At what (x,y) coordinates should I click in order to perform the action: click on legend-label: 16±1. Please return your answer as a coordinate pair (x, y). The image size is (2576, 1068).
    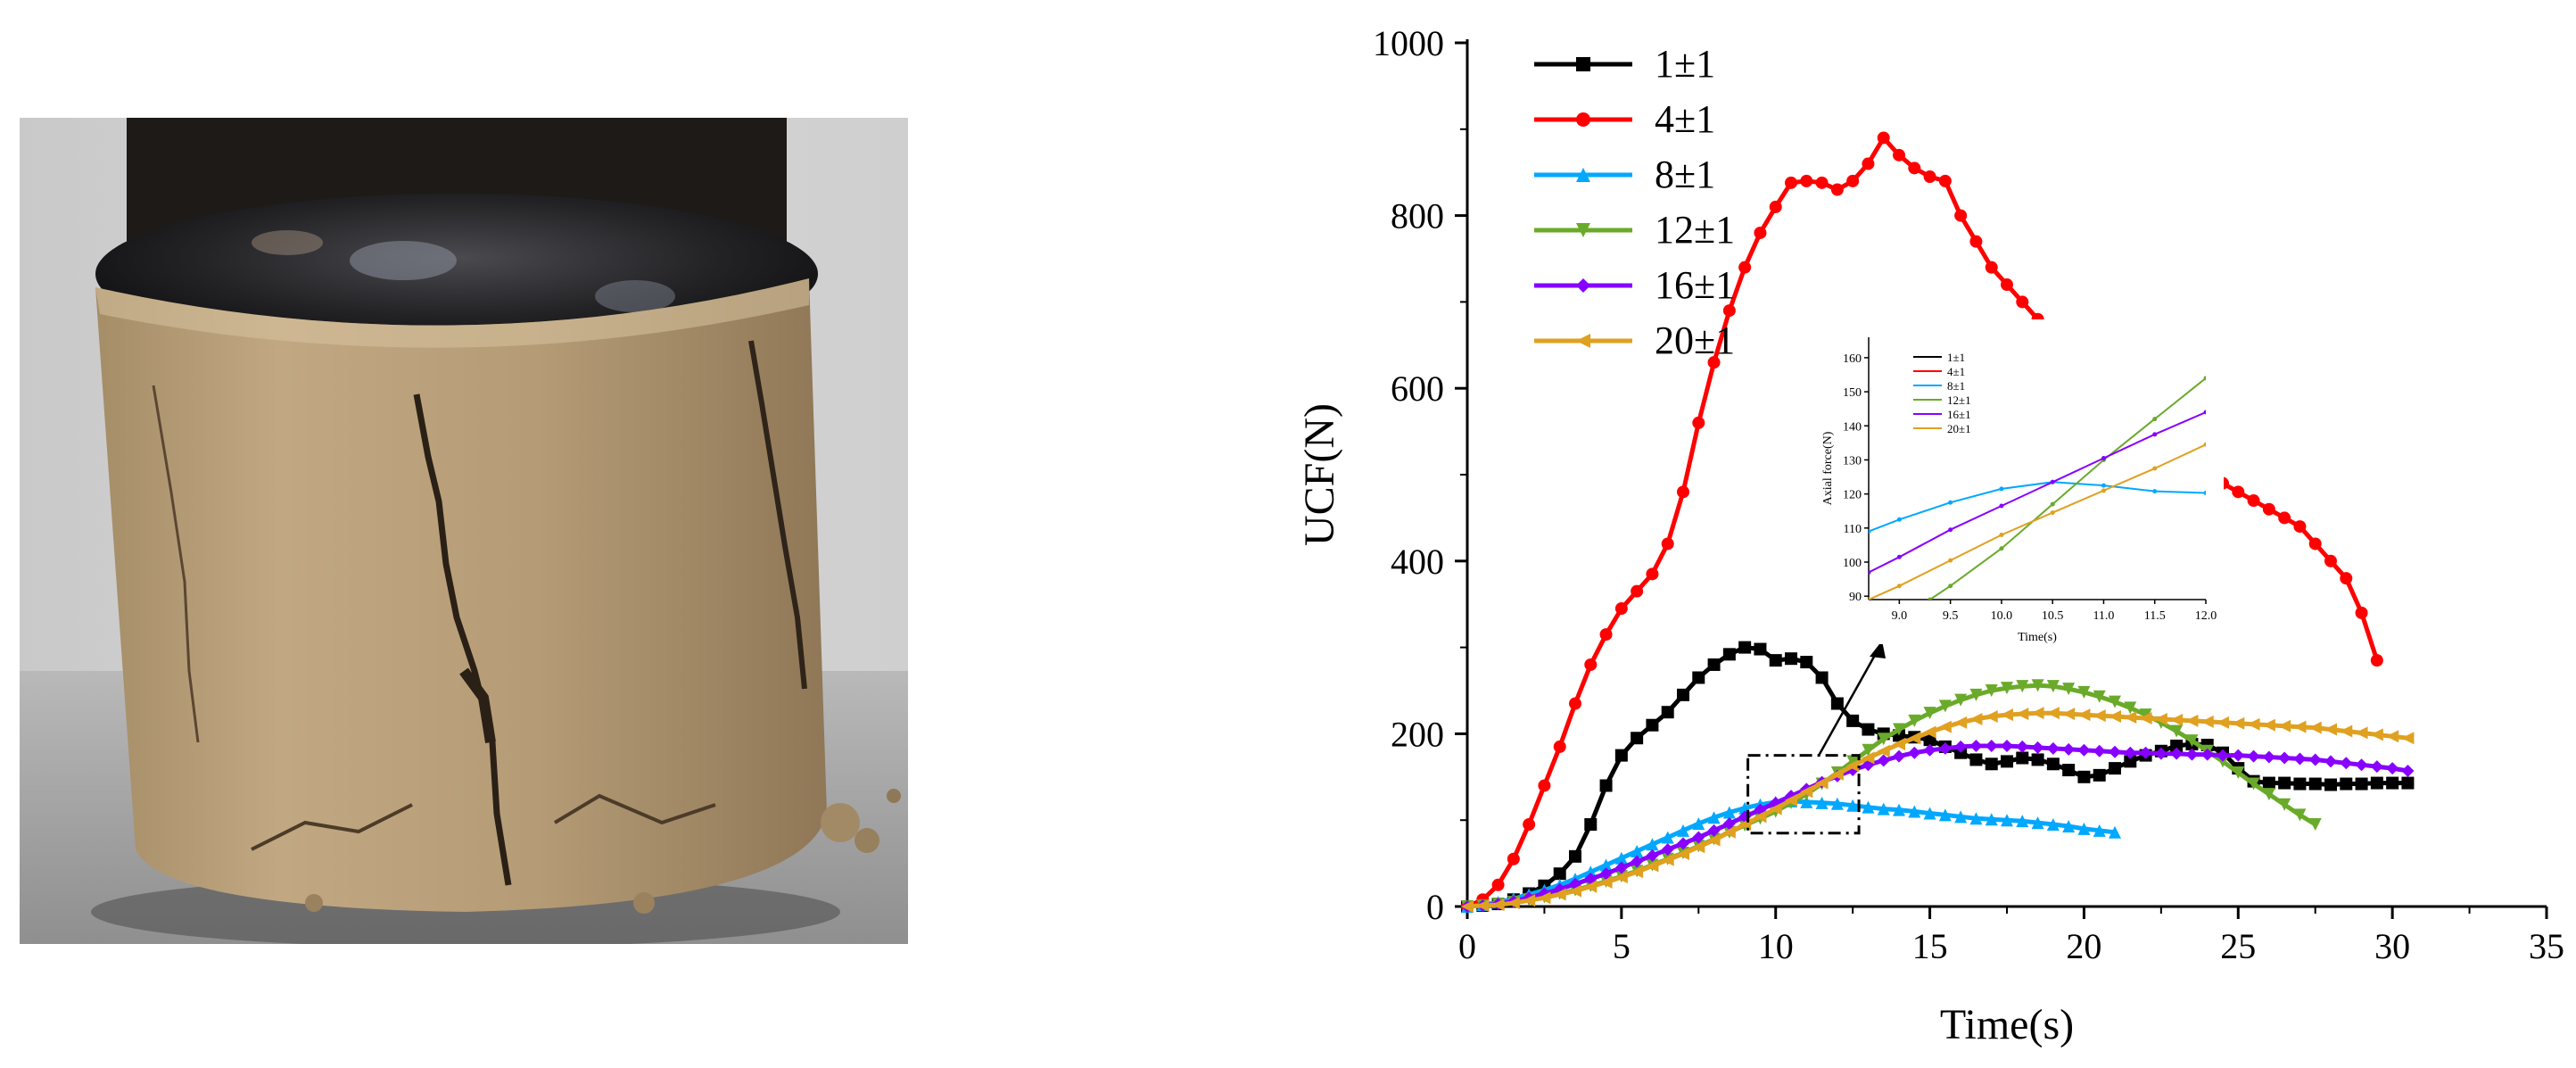
    Looking at the image, I should click on (1695, 285).